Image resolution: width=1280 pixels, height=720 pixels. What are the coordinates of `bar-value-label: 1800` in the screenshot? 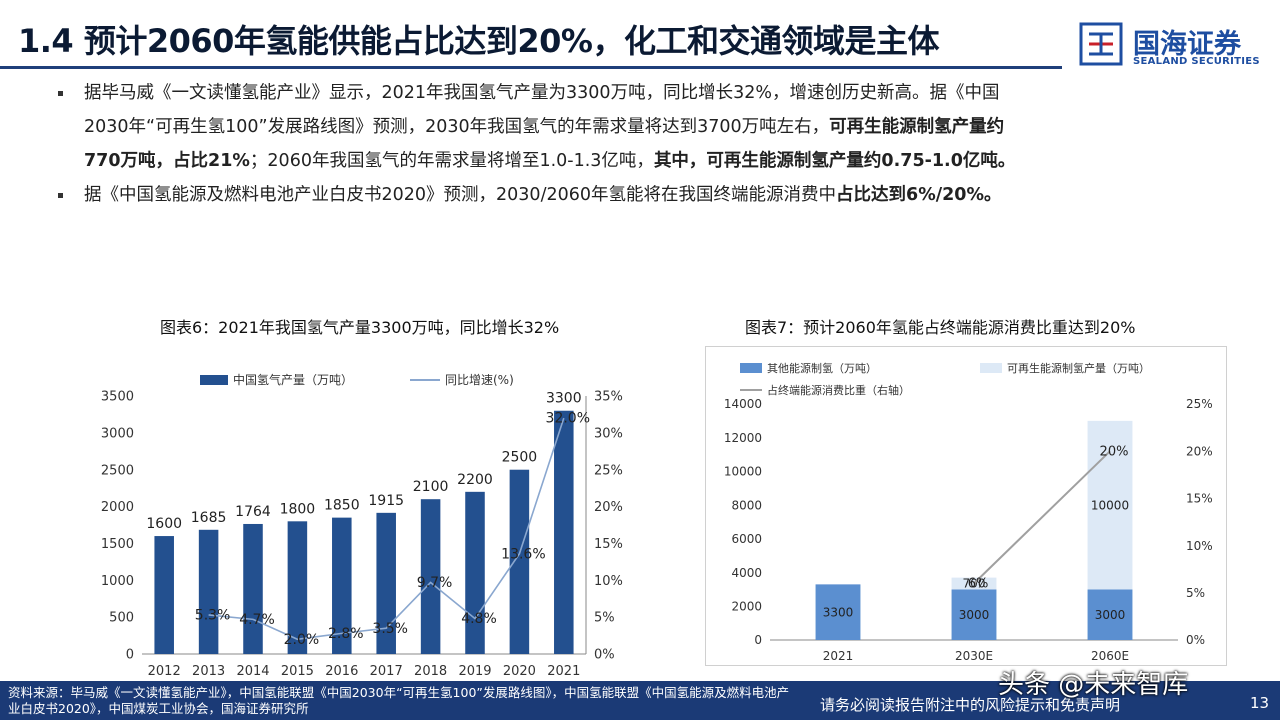 It's located at (298, 509).